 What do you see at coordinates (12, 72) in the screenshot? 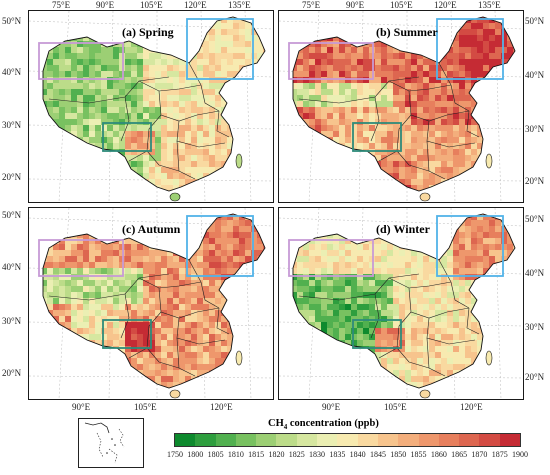
I see `lat-left-40-a: 40°N` at bounding box center [12, 72].